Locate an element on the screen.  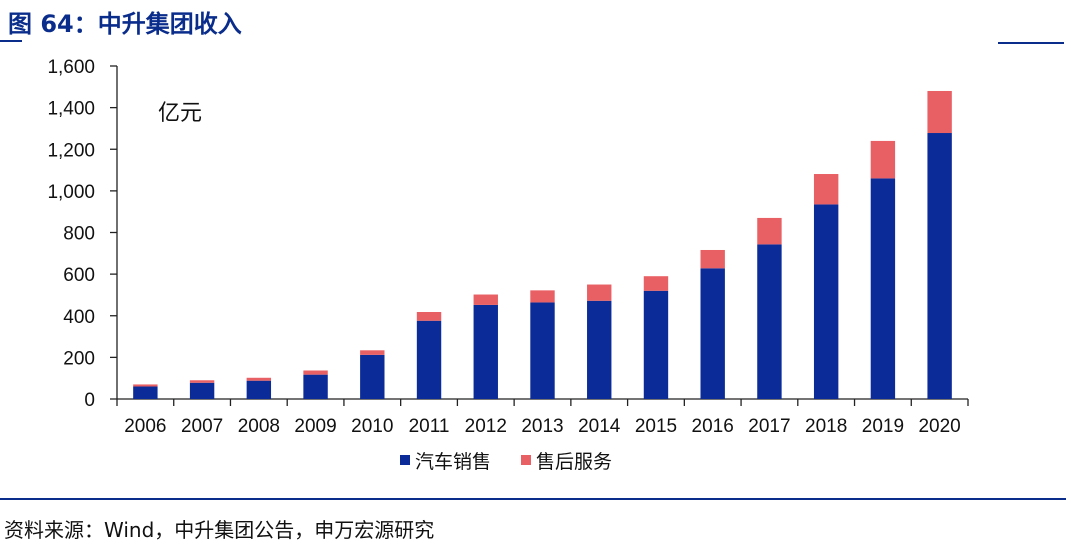
x-tick-label: 2007 is located at coordinates (202, 426).